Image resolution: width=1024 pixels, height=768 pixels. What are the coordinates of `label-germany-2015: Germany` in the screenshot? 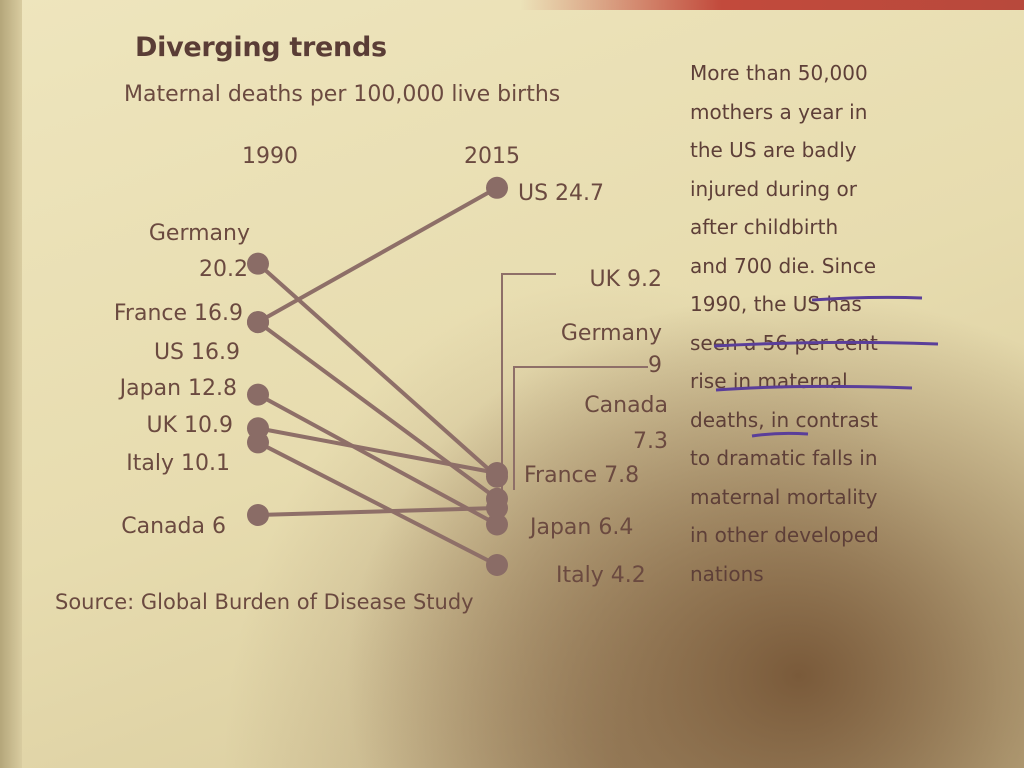 It's located at (611, 333).